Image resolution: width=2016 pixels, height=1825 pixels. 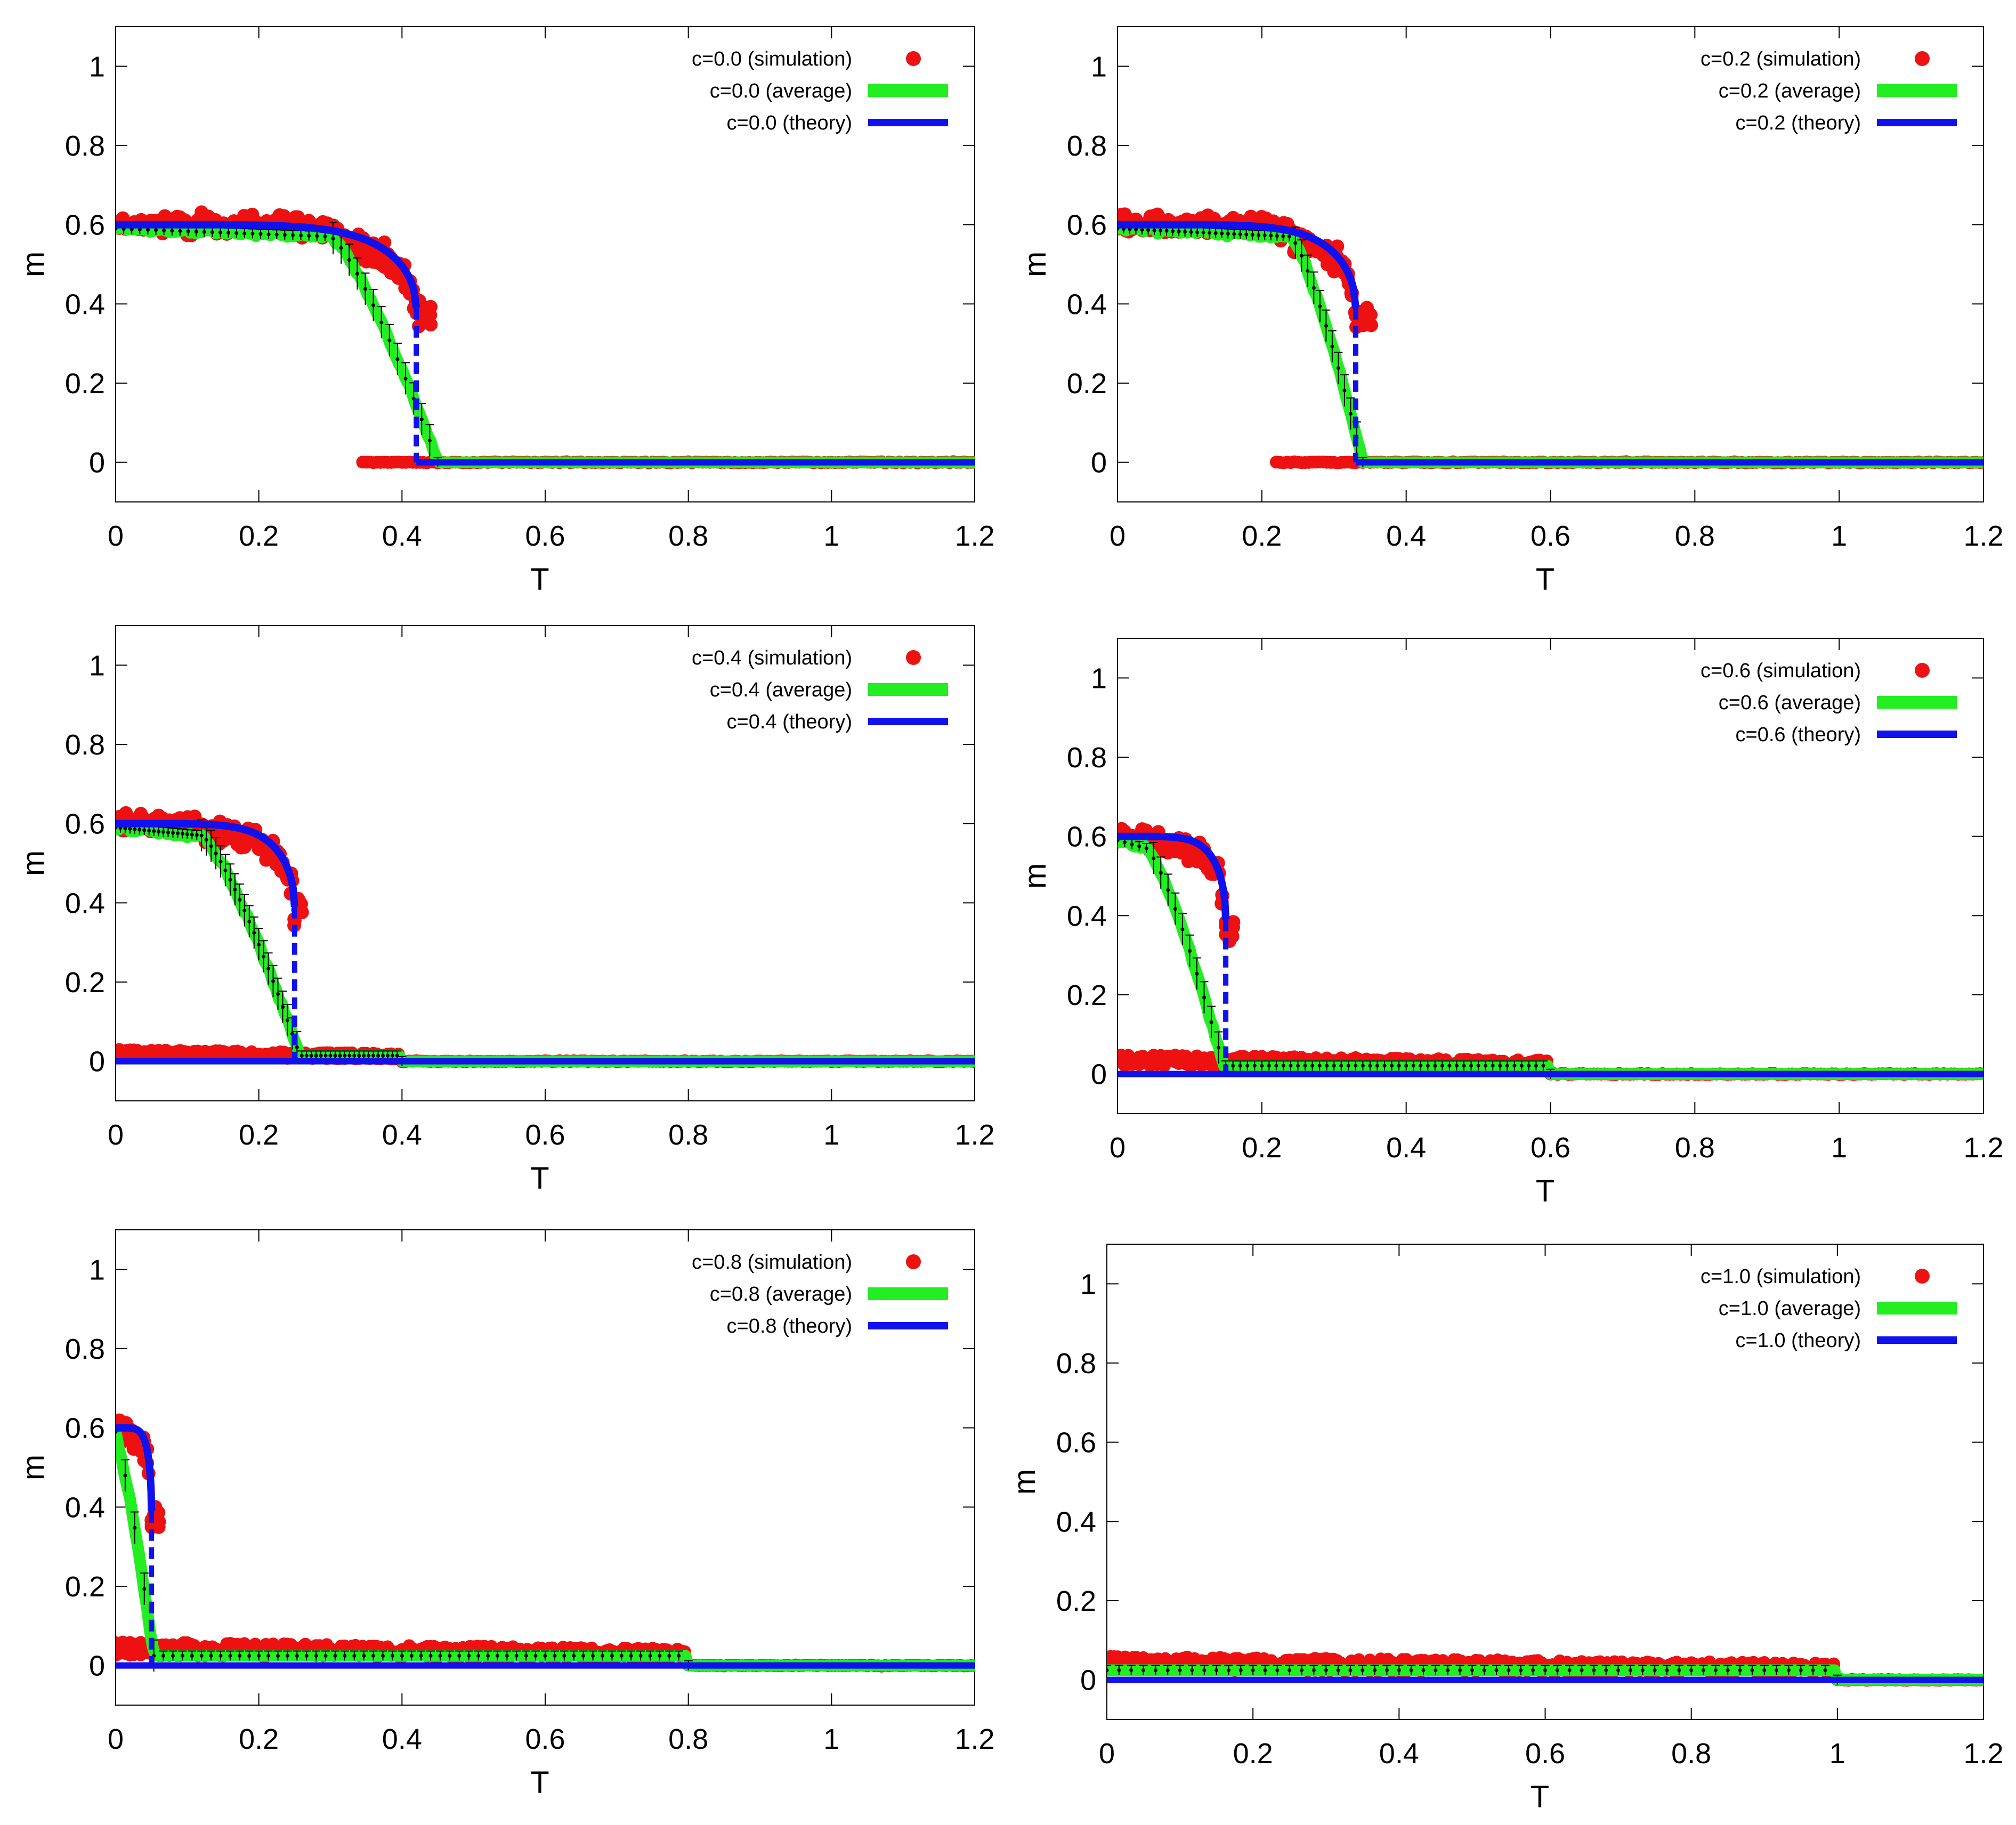 What do you see at coordinates (1799, 1340) in the screenshot?
I see `legend-label-2: c=1.0 (theory)` at bounding box center [1799, 1340].